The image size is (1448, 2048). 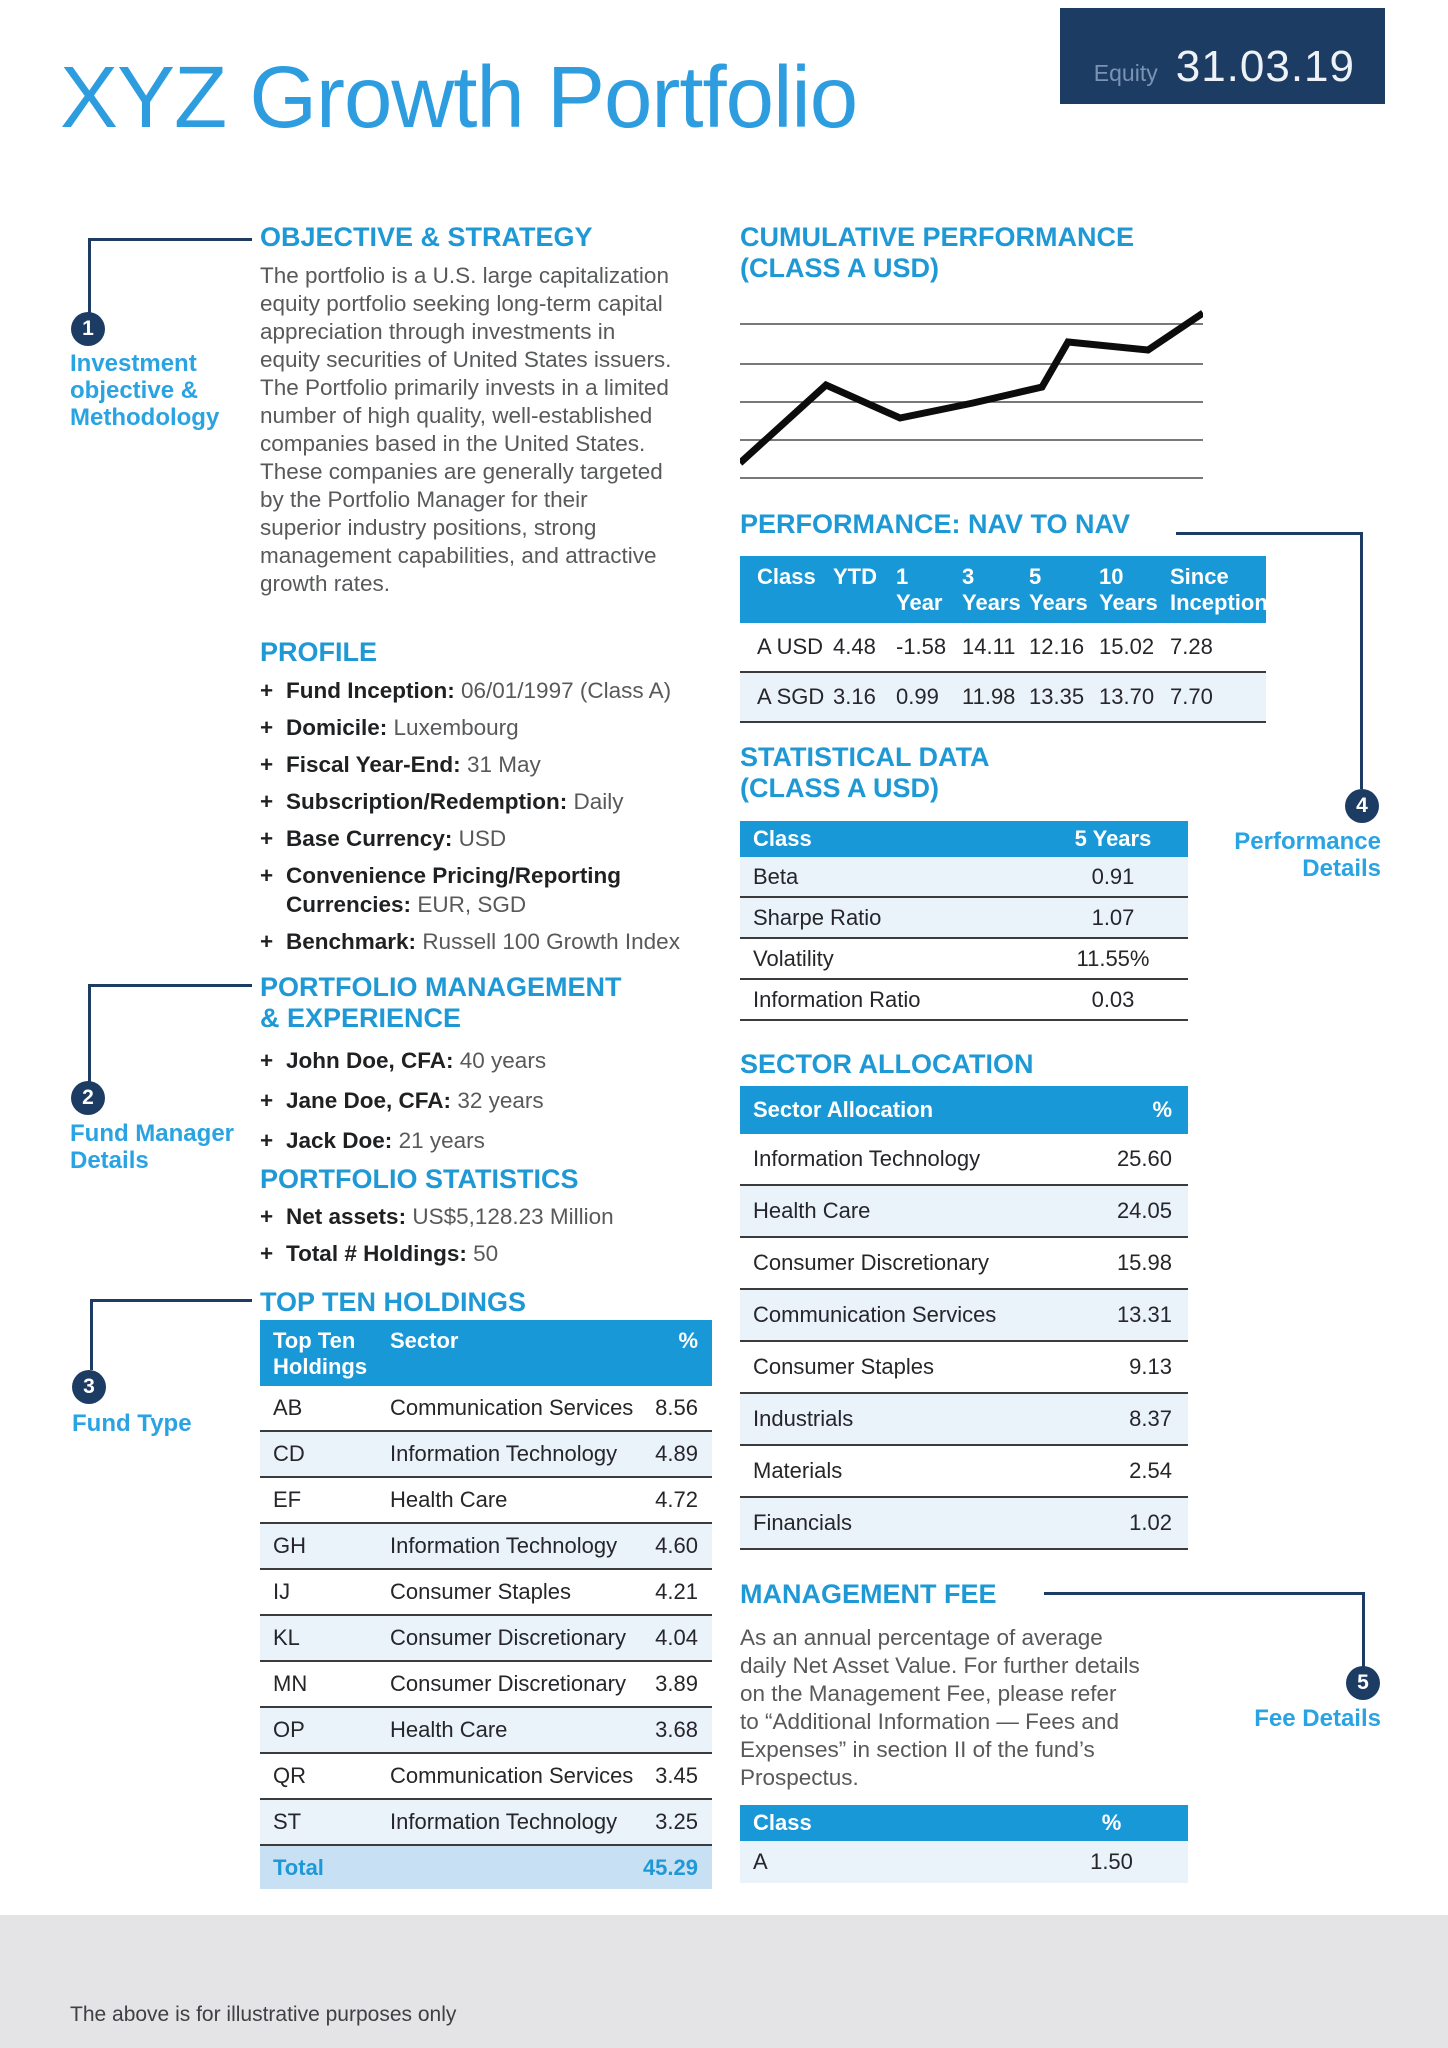 What do you see at coordinates (1307, 855) in the screenshot?
I see `callout4-label: Performance Details` at bounding box center [1307, 855].